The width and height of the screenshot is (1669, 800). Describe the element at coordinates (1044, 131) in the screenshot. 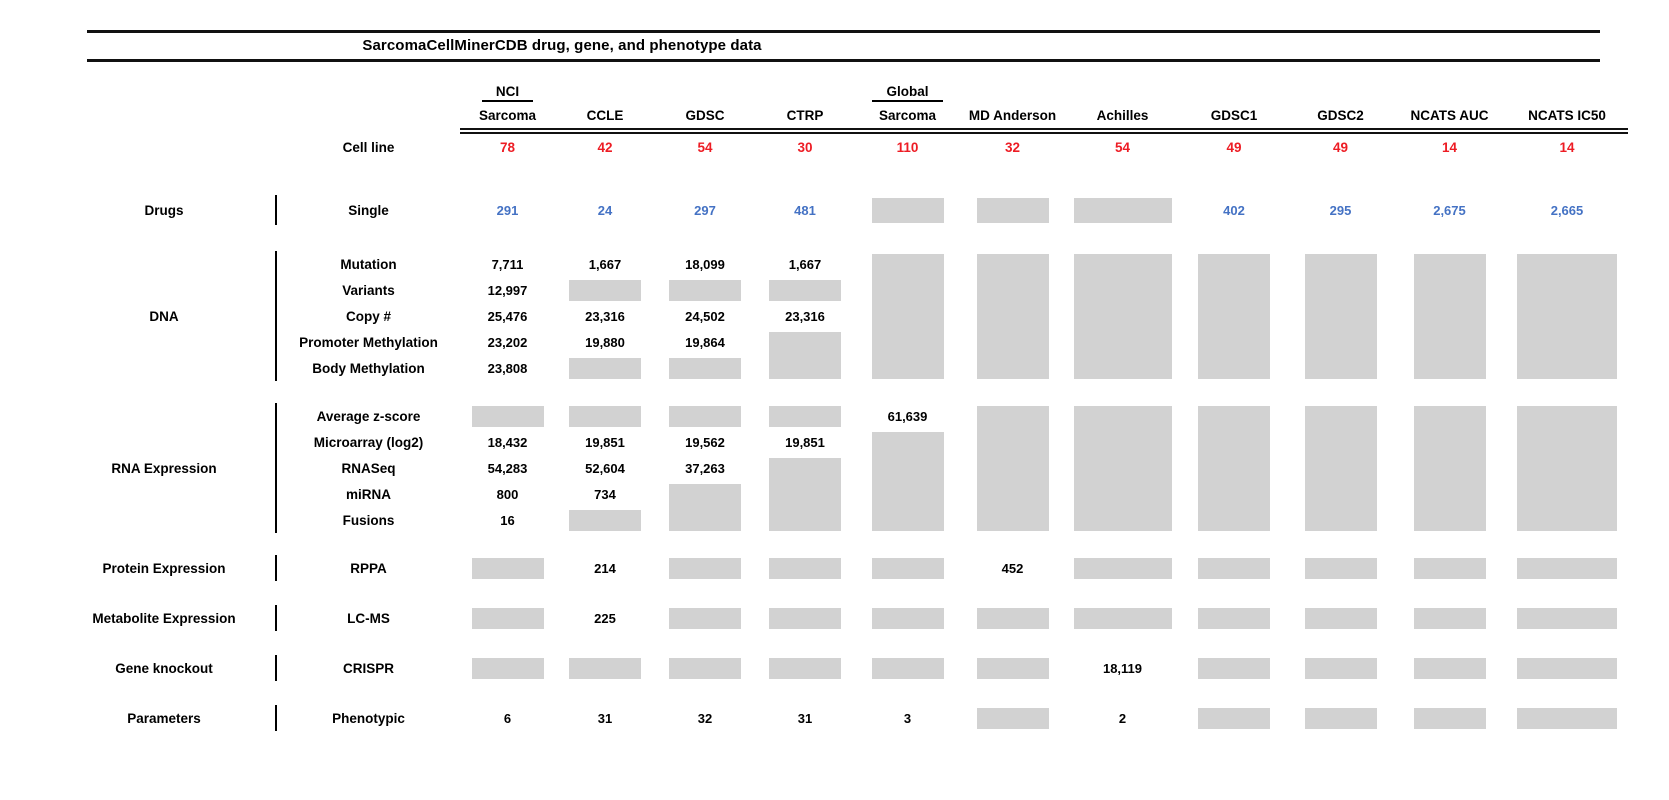

I see `header-double-rule` at that location.